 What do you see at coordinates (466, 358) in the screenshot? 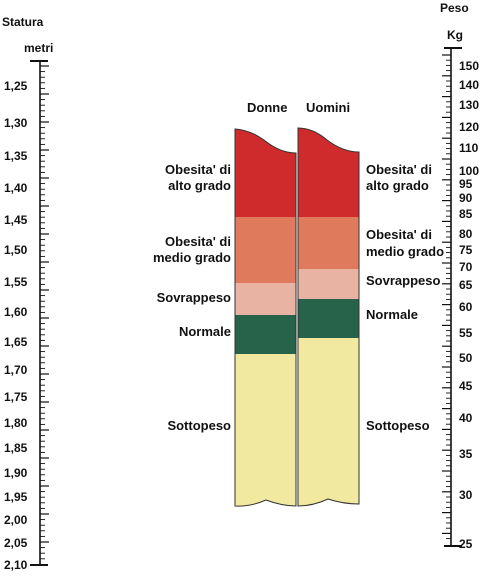
I see `weight-label: 50` at bounding box center [466, 358].